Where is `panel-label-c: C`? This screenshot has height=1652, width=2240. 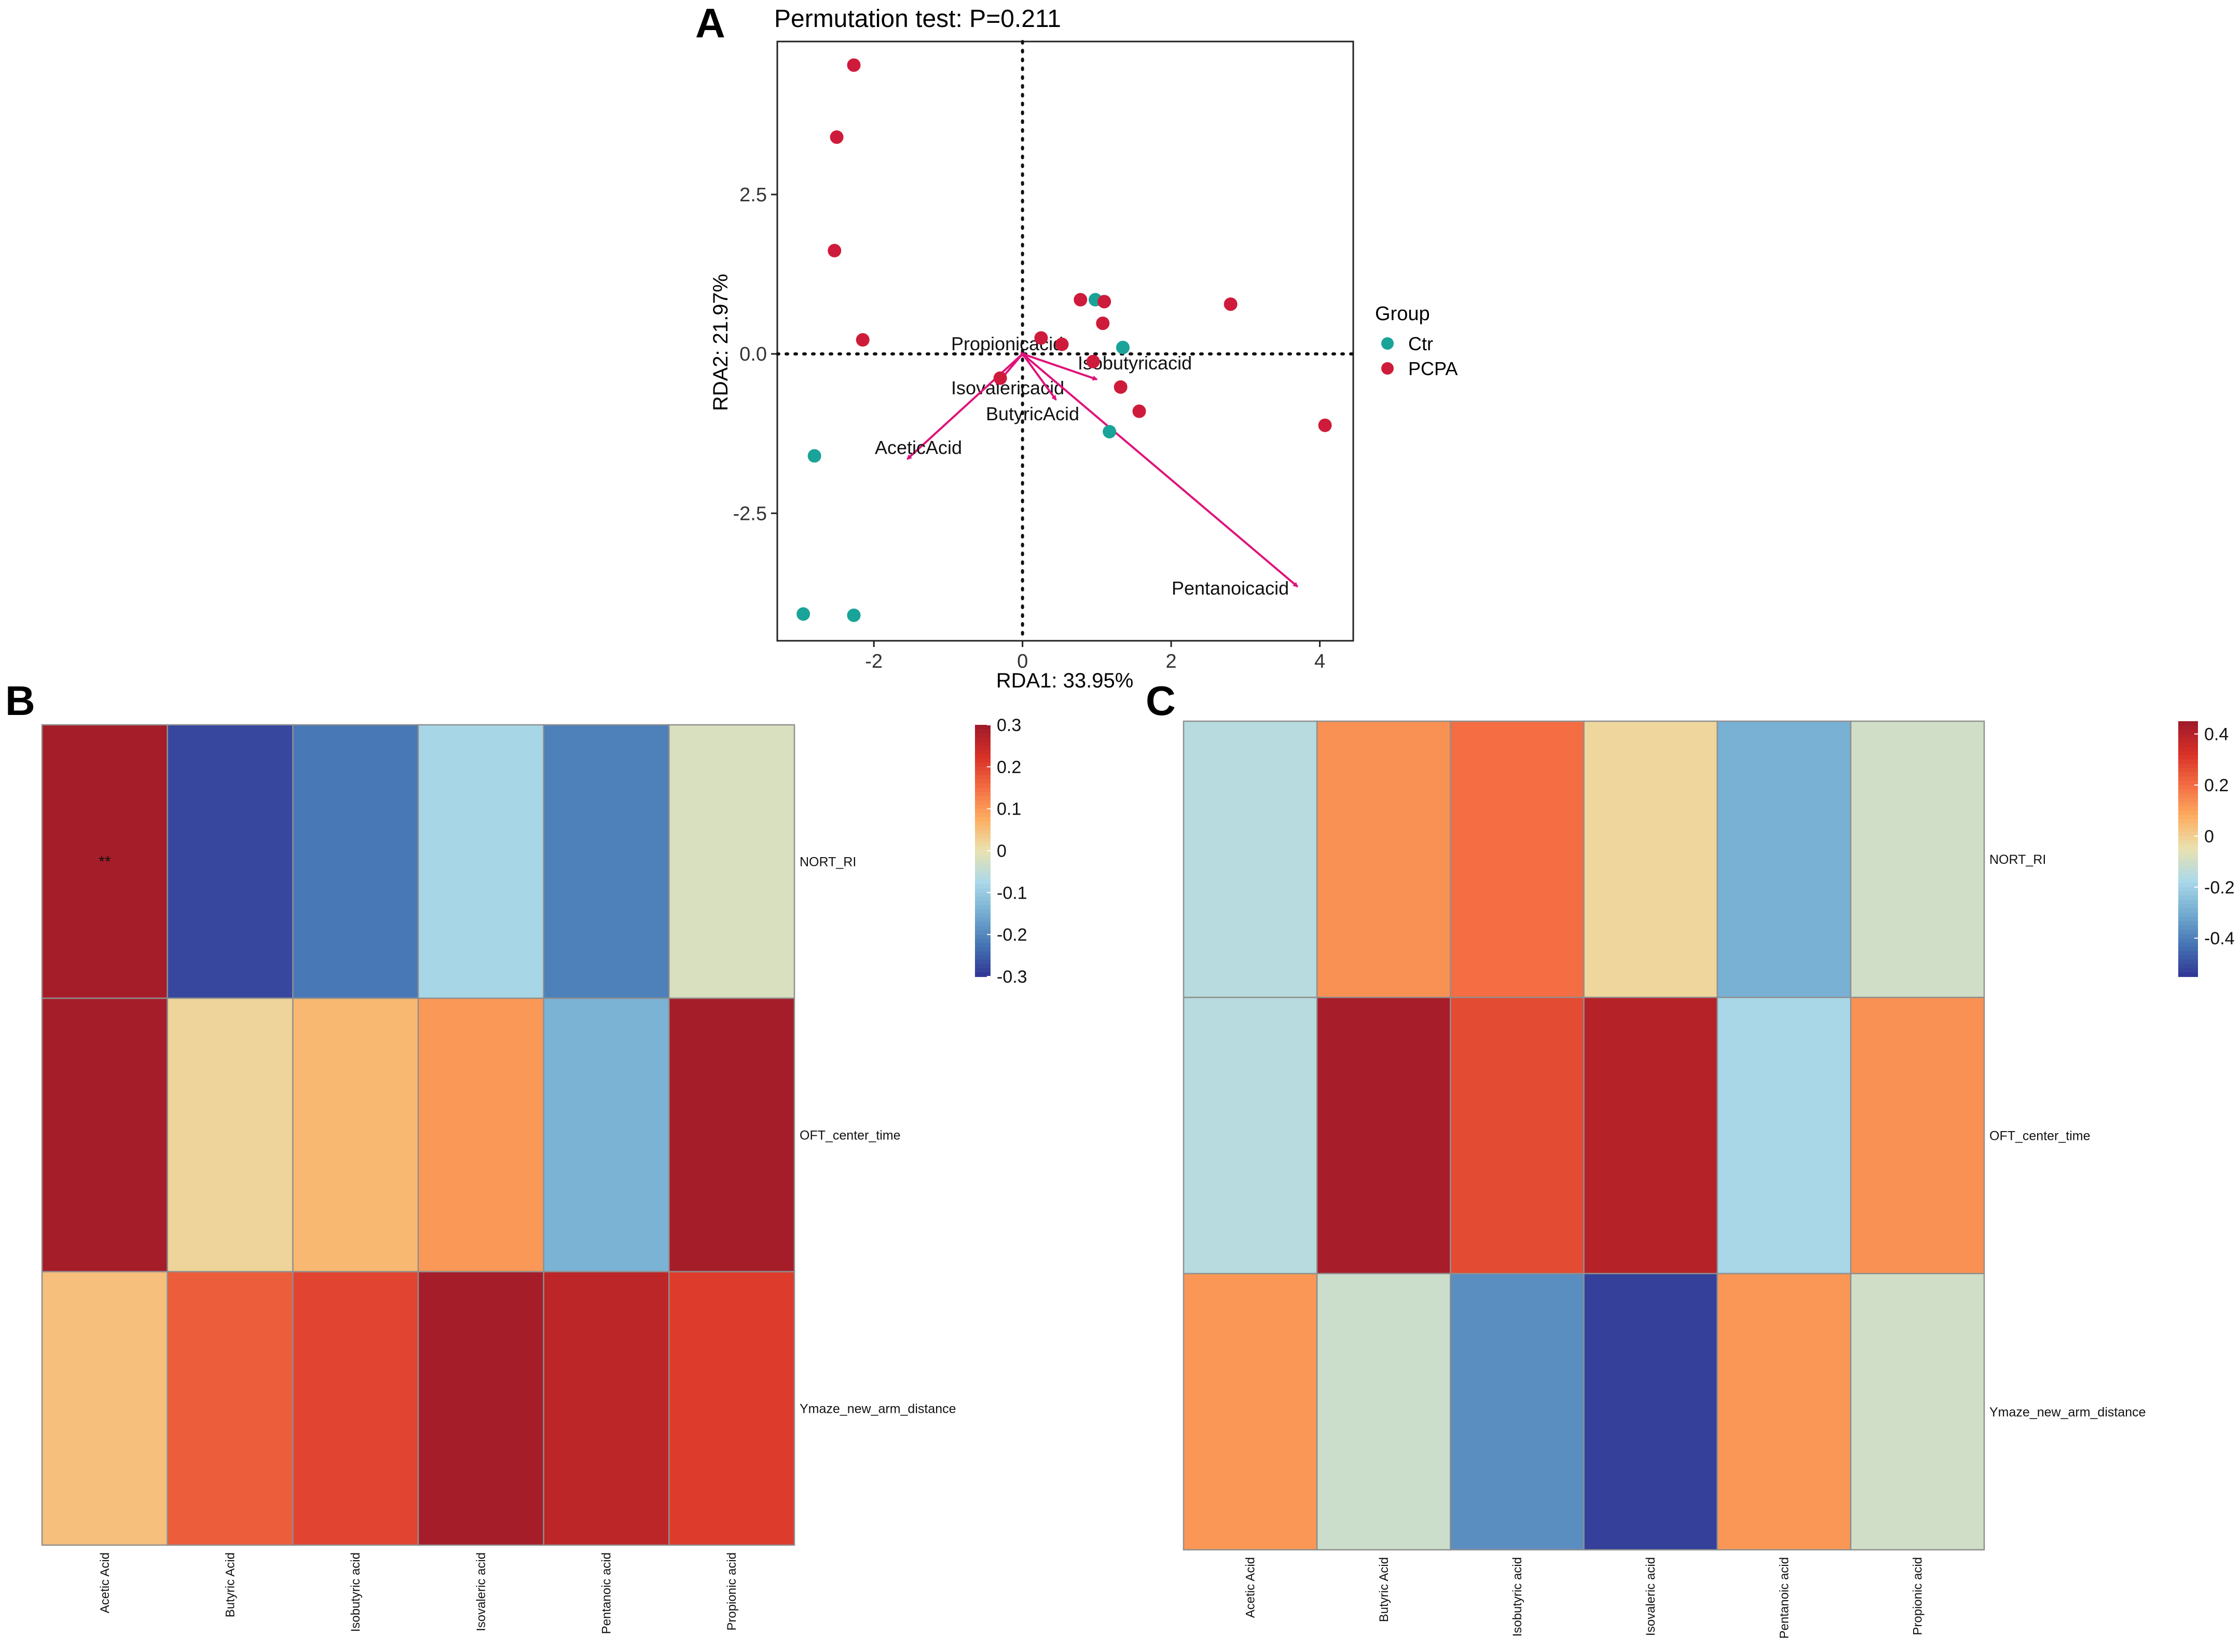
panel-label-c: C is located at coordinates (1161, 701).